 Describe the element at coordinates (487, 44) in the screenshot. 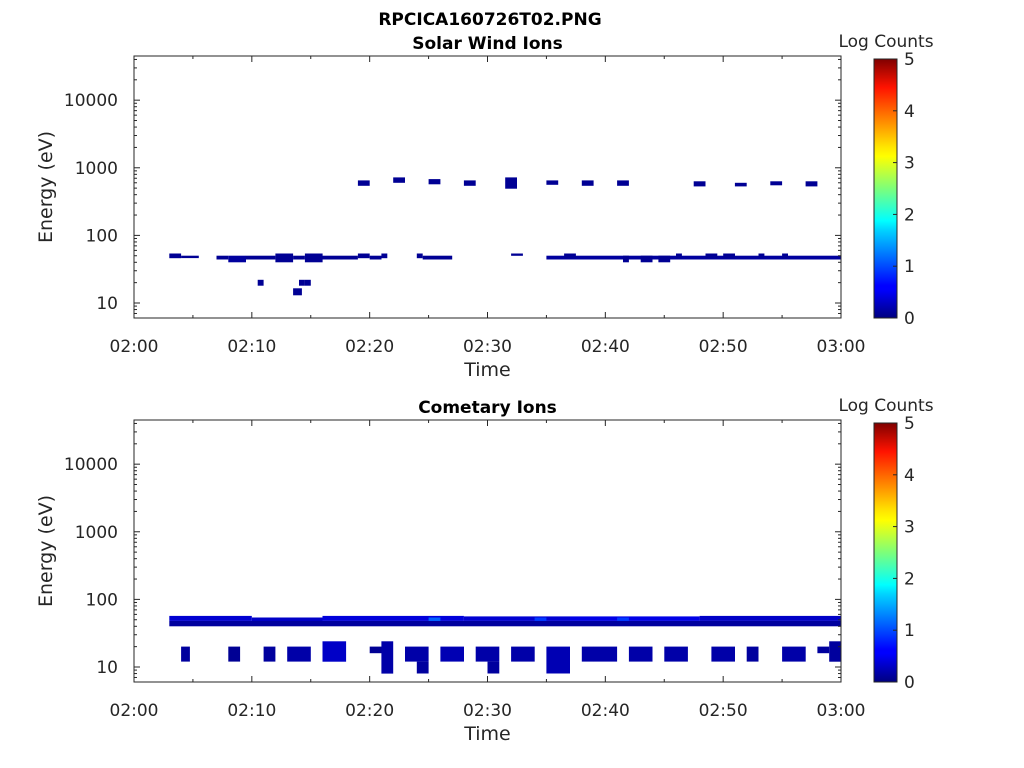

I see `panel-title: Solar Wind Ions` at that location.